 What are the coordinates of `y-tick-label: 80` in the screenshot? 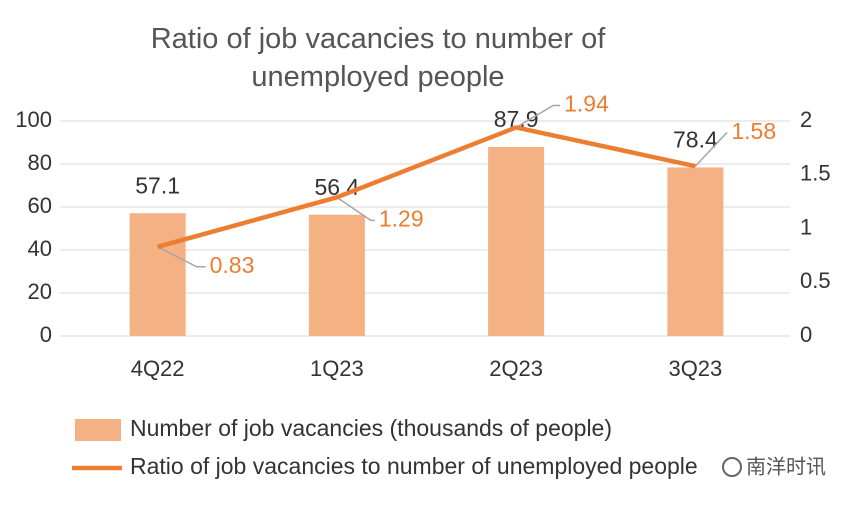 It's located at (40, 162).